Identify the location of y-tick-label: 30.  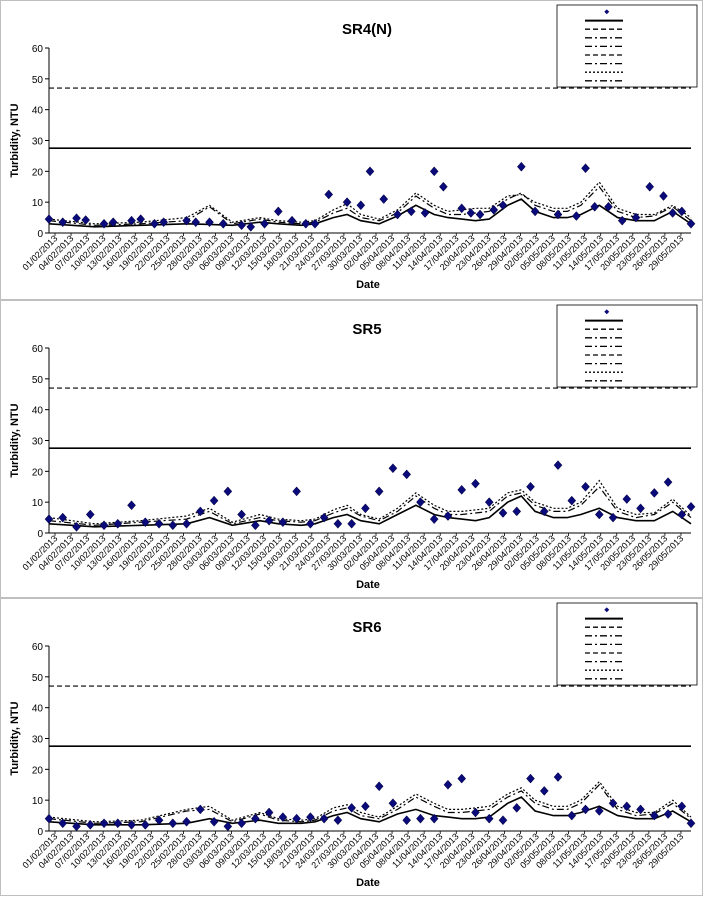
(38, 740).